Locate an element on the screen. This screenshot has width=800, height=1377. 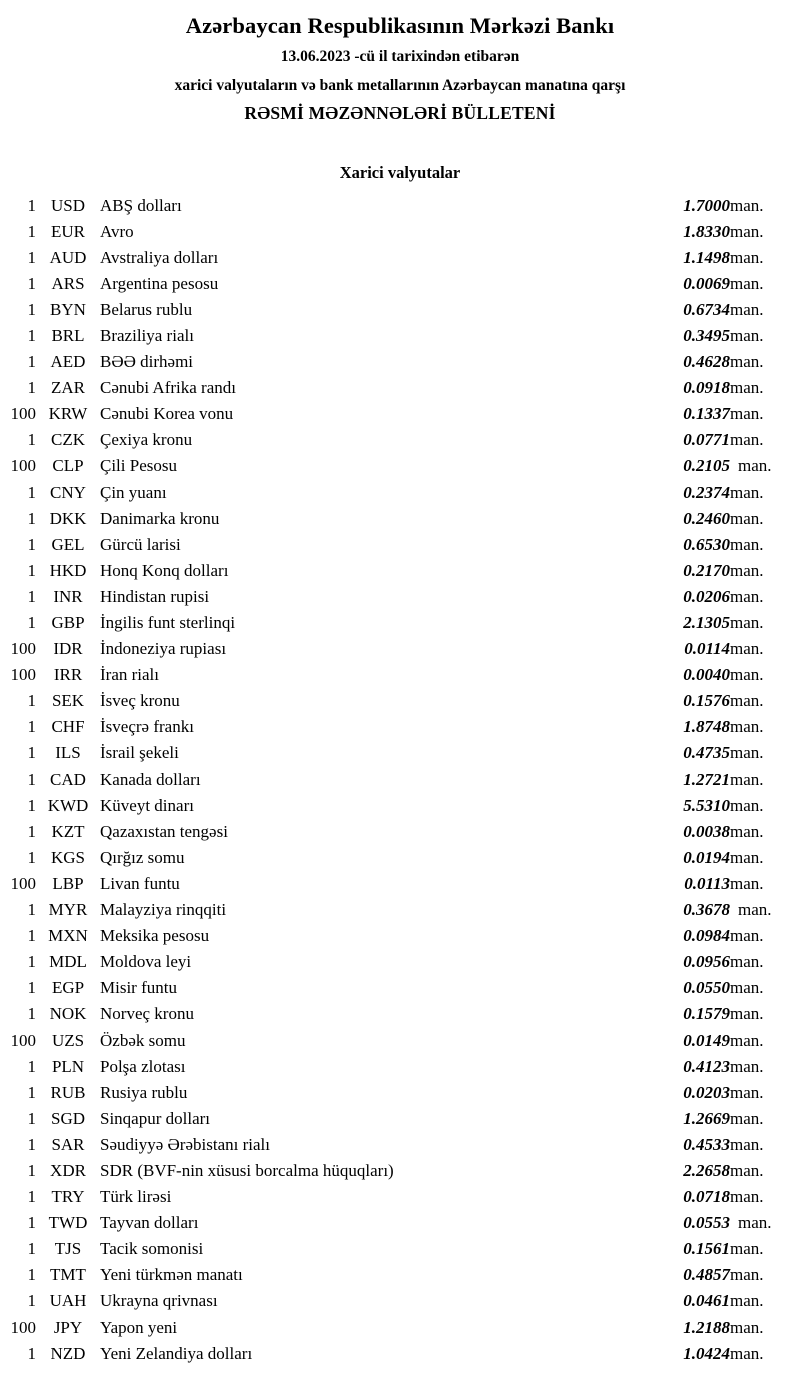
table-row: 1 TJS Tacik somonisi 0.1561 man. is located at coordinates (400, 1249).